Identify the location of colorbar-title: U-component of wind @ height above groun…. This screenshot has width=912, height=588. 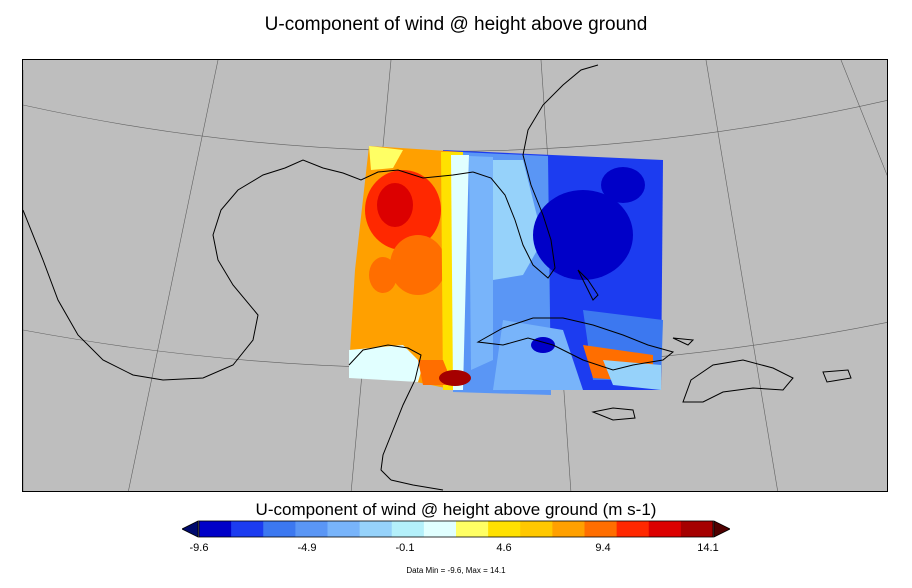
(456, 509).